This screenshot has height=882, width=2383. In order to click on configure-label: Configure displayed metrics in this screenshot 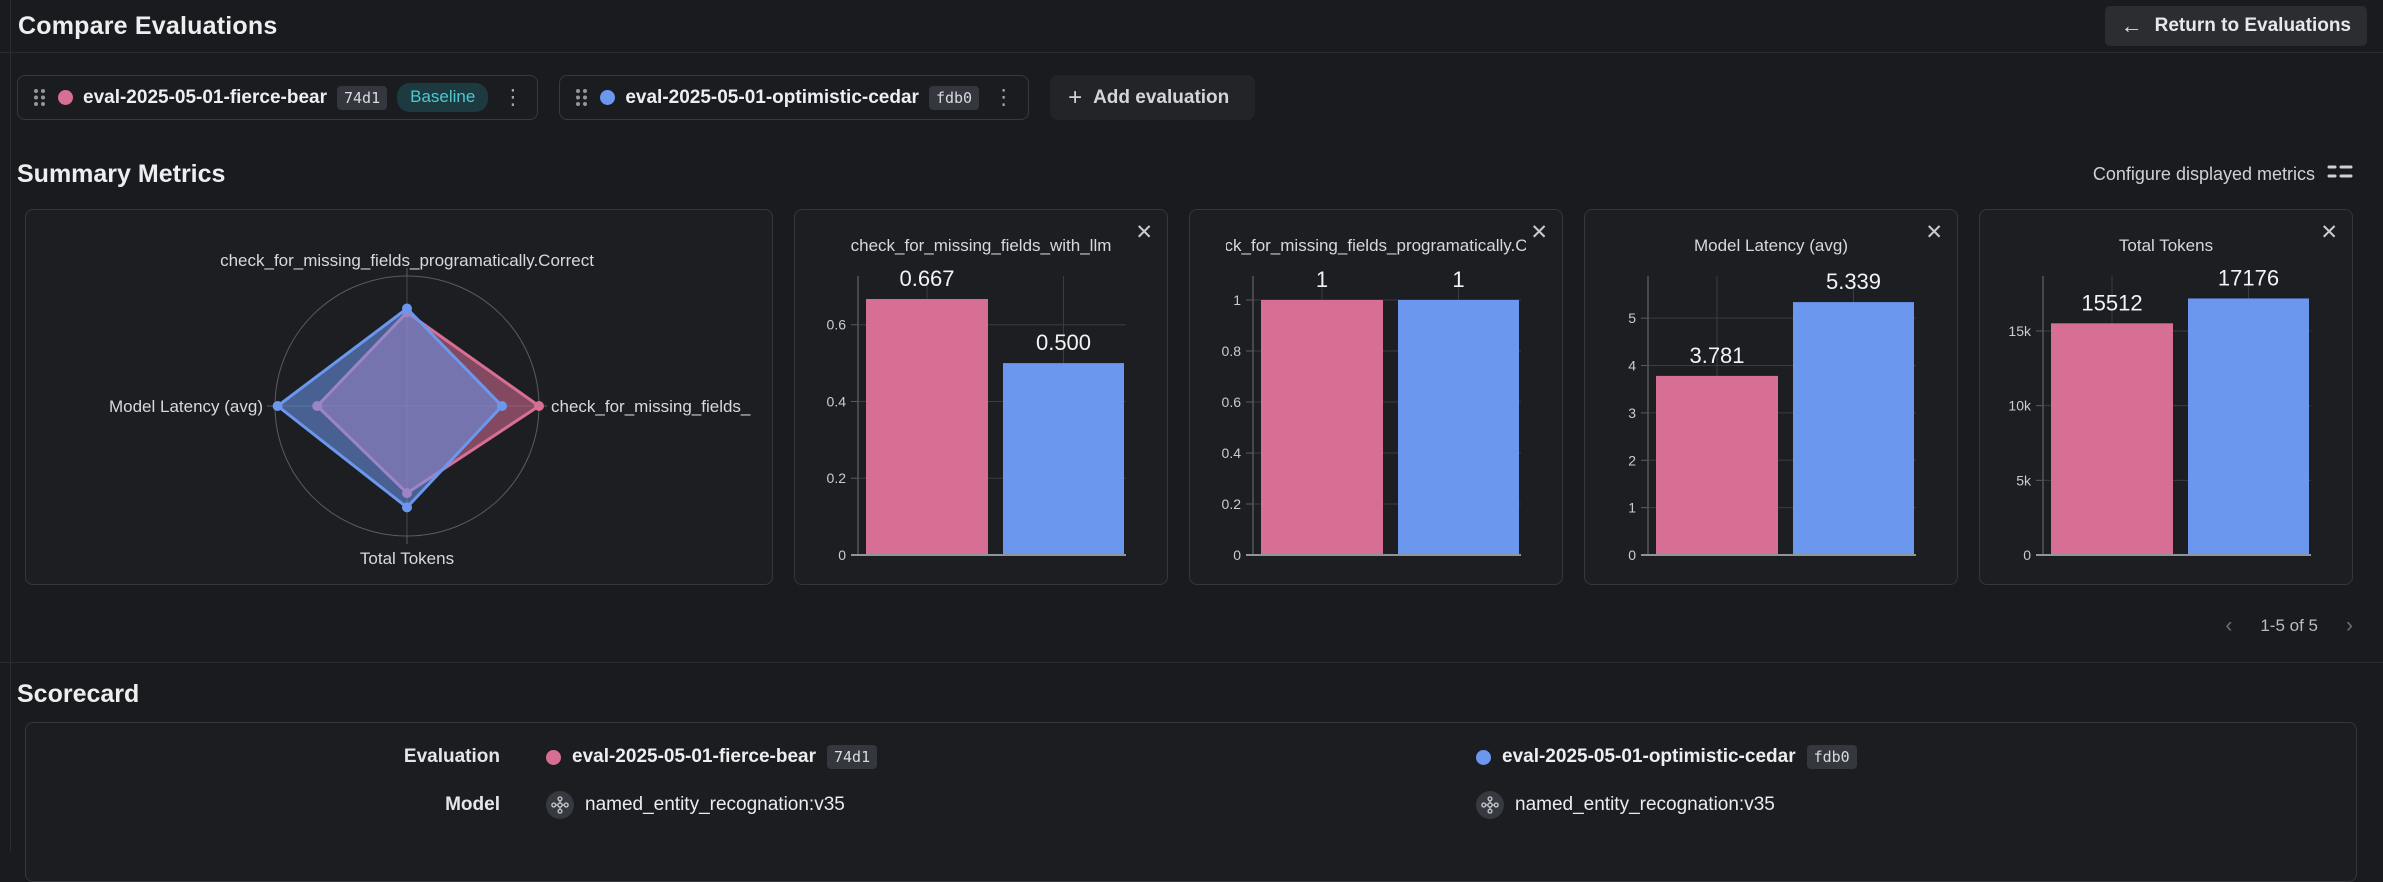, I will do `click(2203, 174)`.